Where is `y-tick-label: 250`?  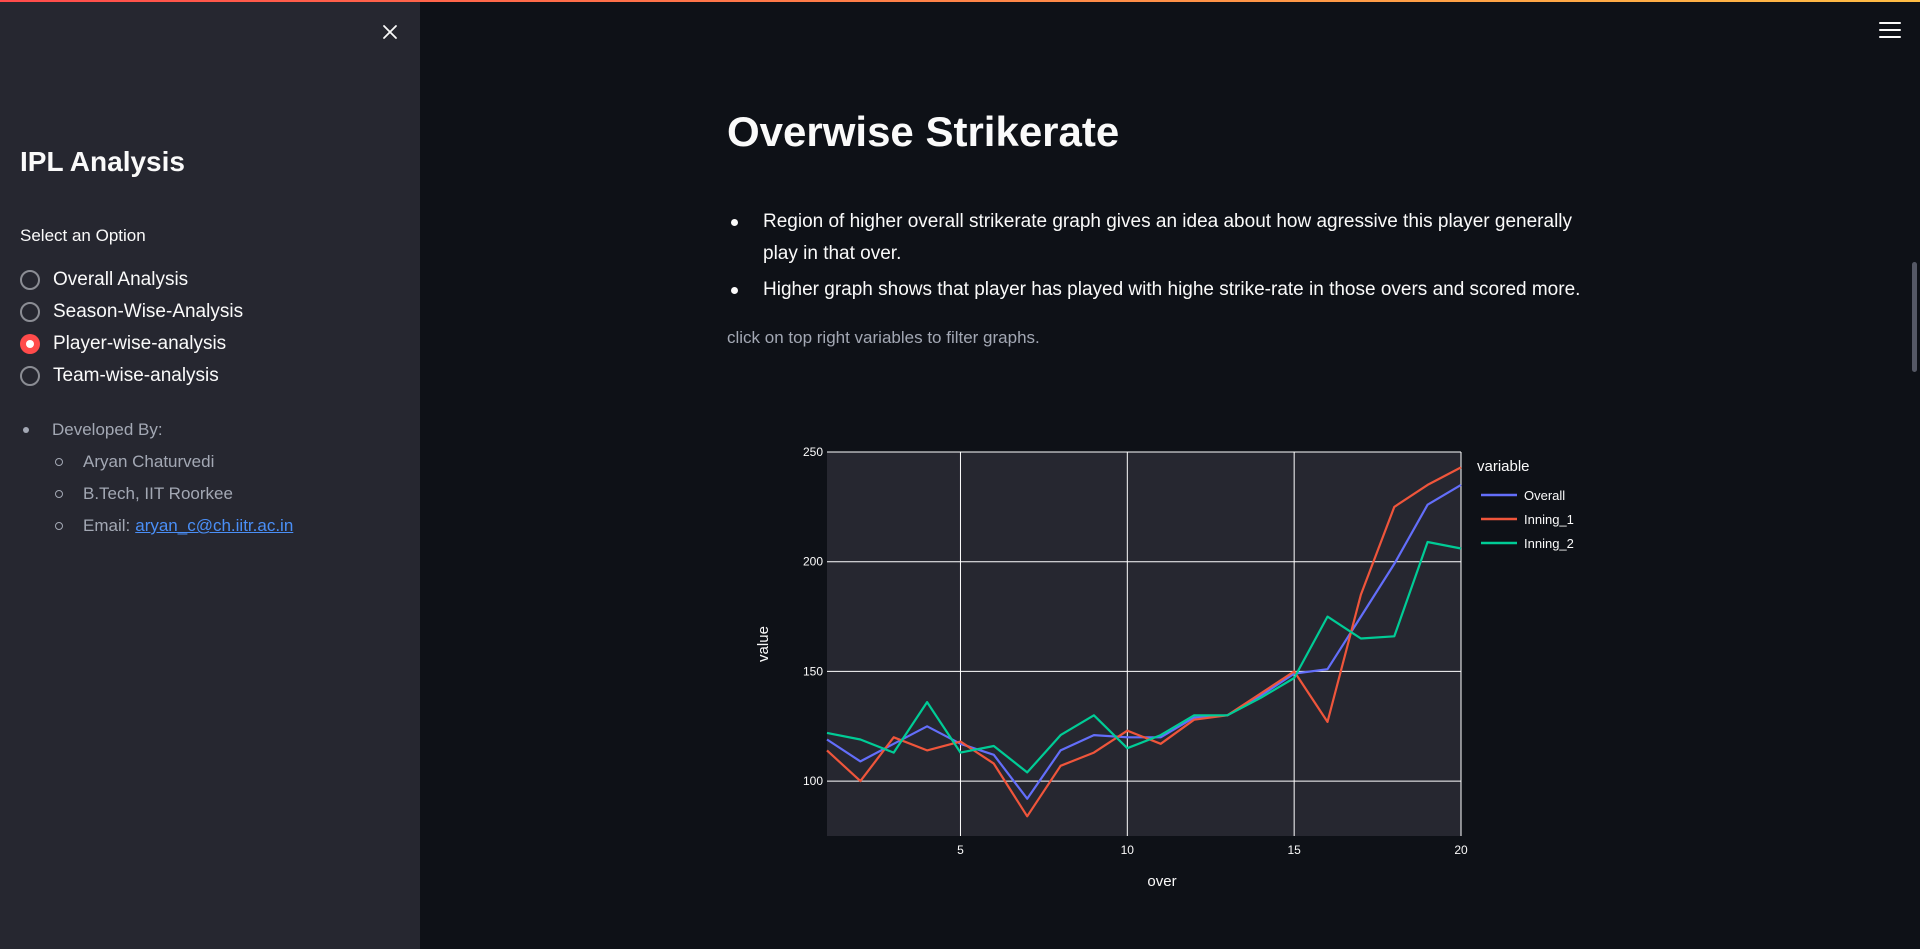
y-tick-label: 250 is located at coordinates (813, 452).